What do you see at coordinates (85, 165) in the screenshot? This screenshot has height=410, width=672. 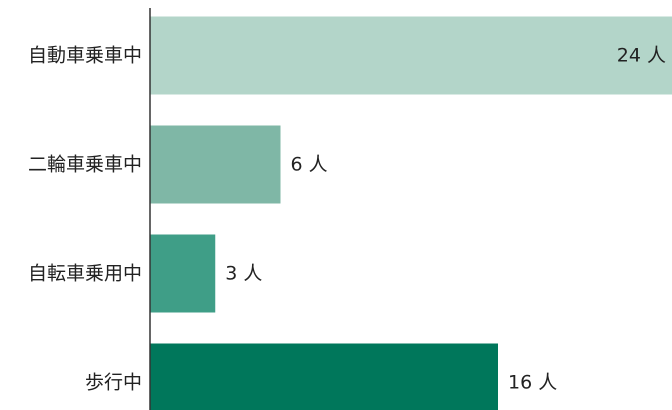 I see `category-label-1: 二輪車乗車中` at bounding box center [85, 165].